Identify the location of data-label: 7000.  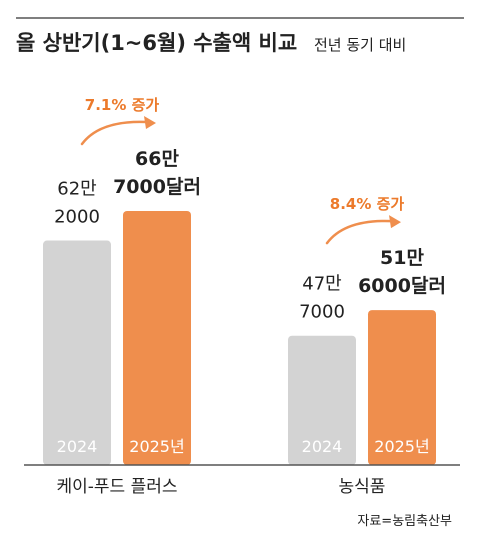
(322, 312).